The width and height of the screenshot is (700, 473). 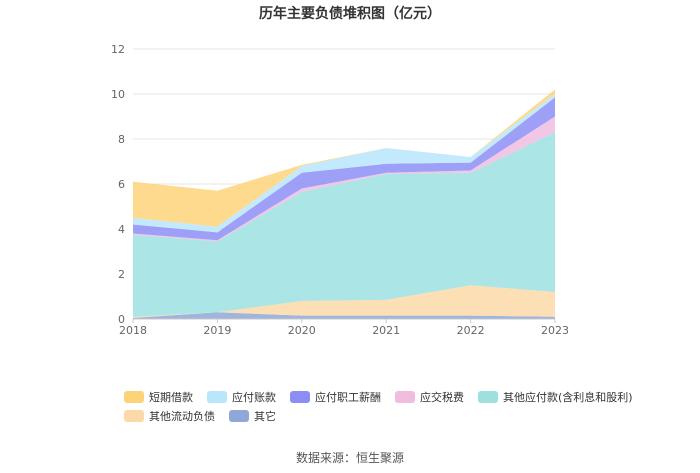 What do you see at coordinates (302, 330) in the screenshot?
I see `x-tick-label: 2020` at bounding box center [302, 330].